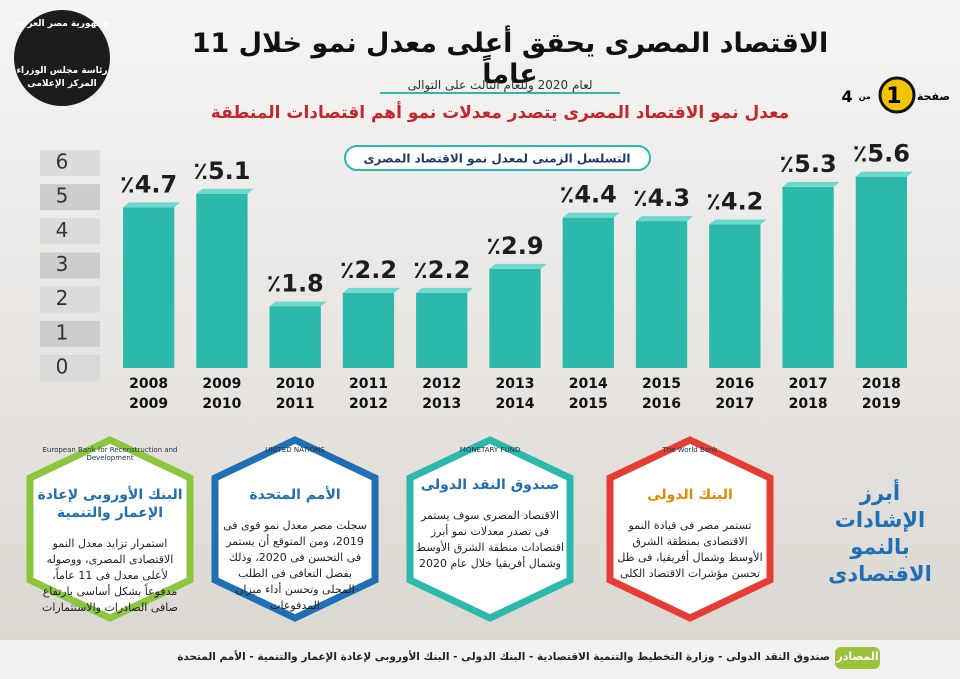  Describe the element at coordinates (62, 71) in the screenshot. I see `logo-line: رئاسة مجلس الوزراء` at that location.